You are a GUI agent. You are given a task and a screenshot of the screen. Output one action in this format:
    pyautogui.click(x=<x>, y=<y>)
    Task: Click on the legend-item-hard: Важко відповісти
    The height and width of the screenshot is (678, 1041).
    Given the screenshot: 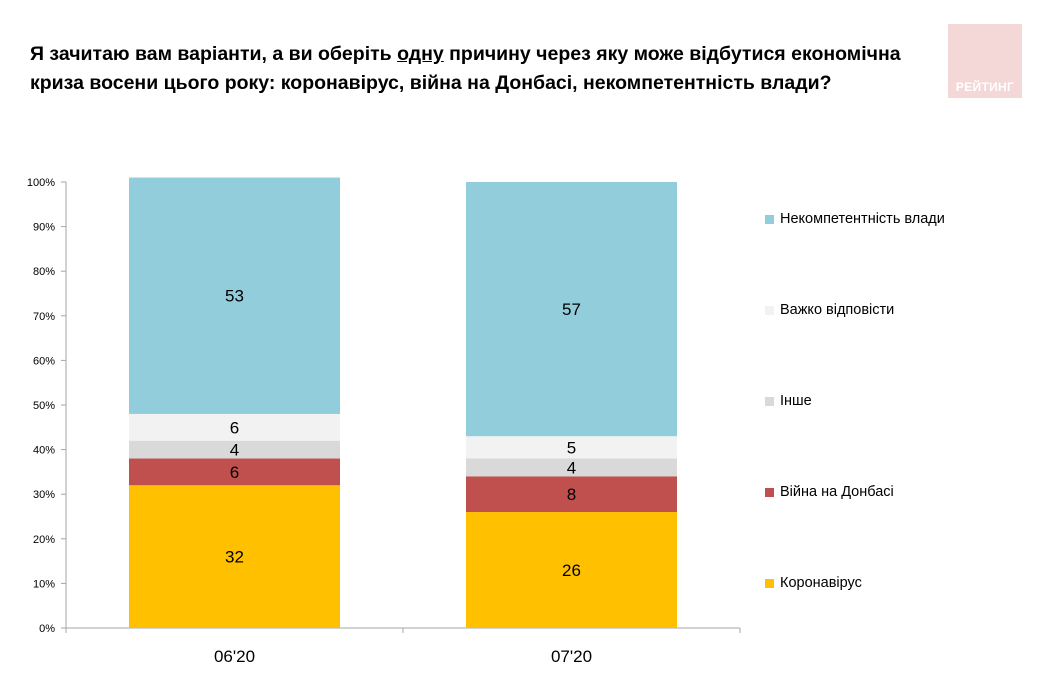 What is the action you would take?
    pyautogui.click(x=829, y=310)
    